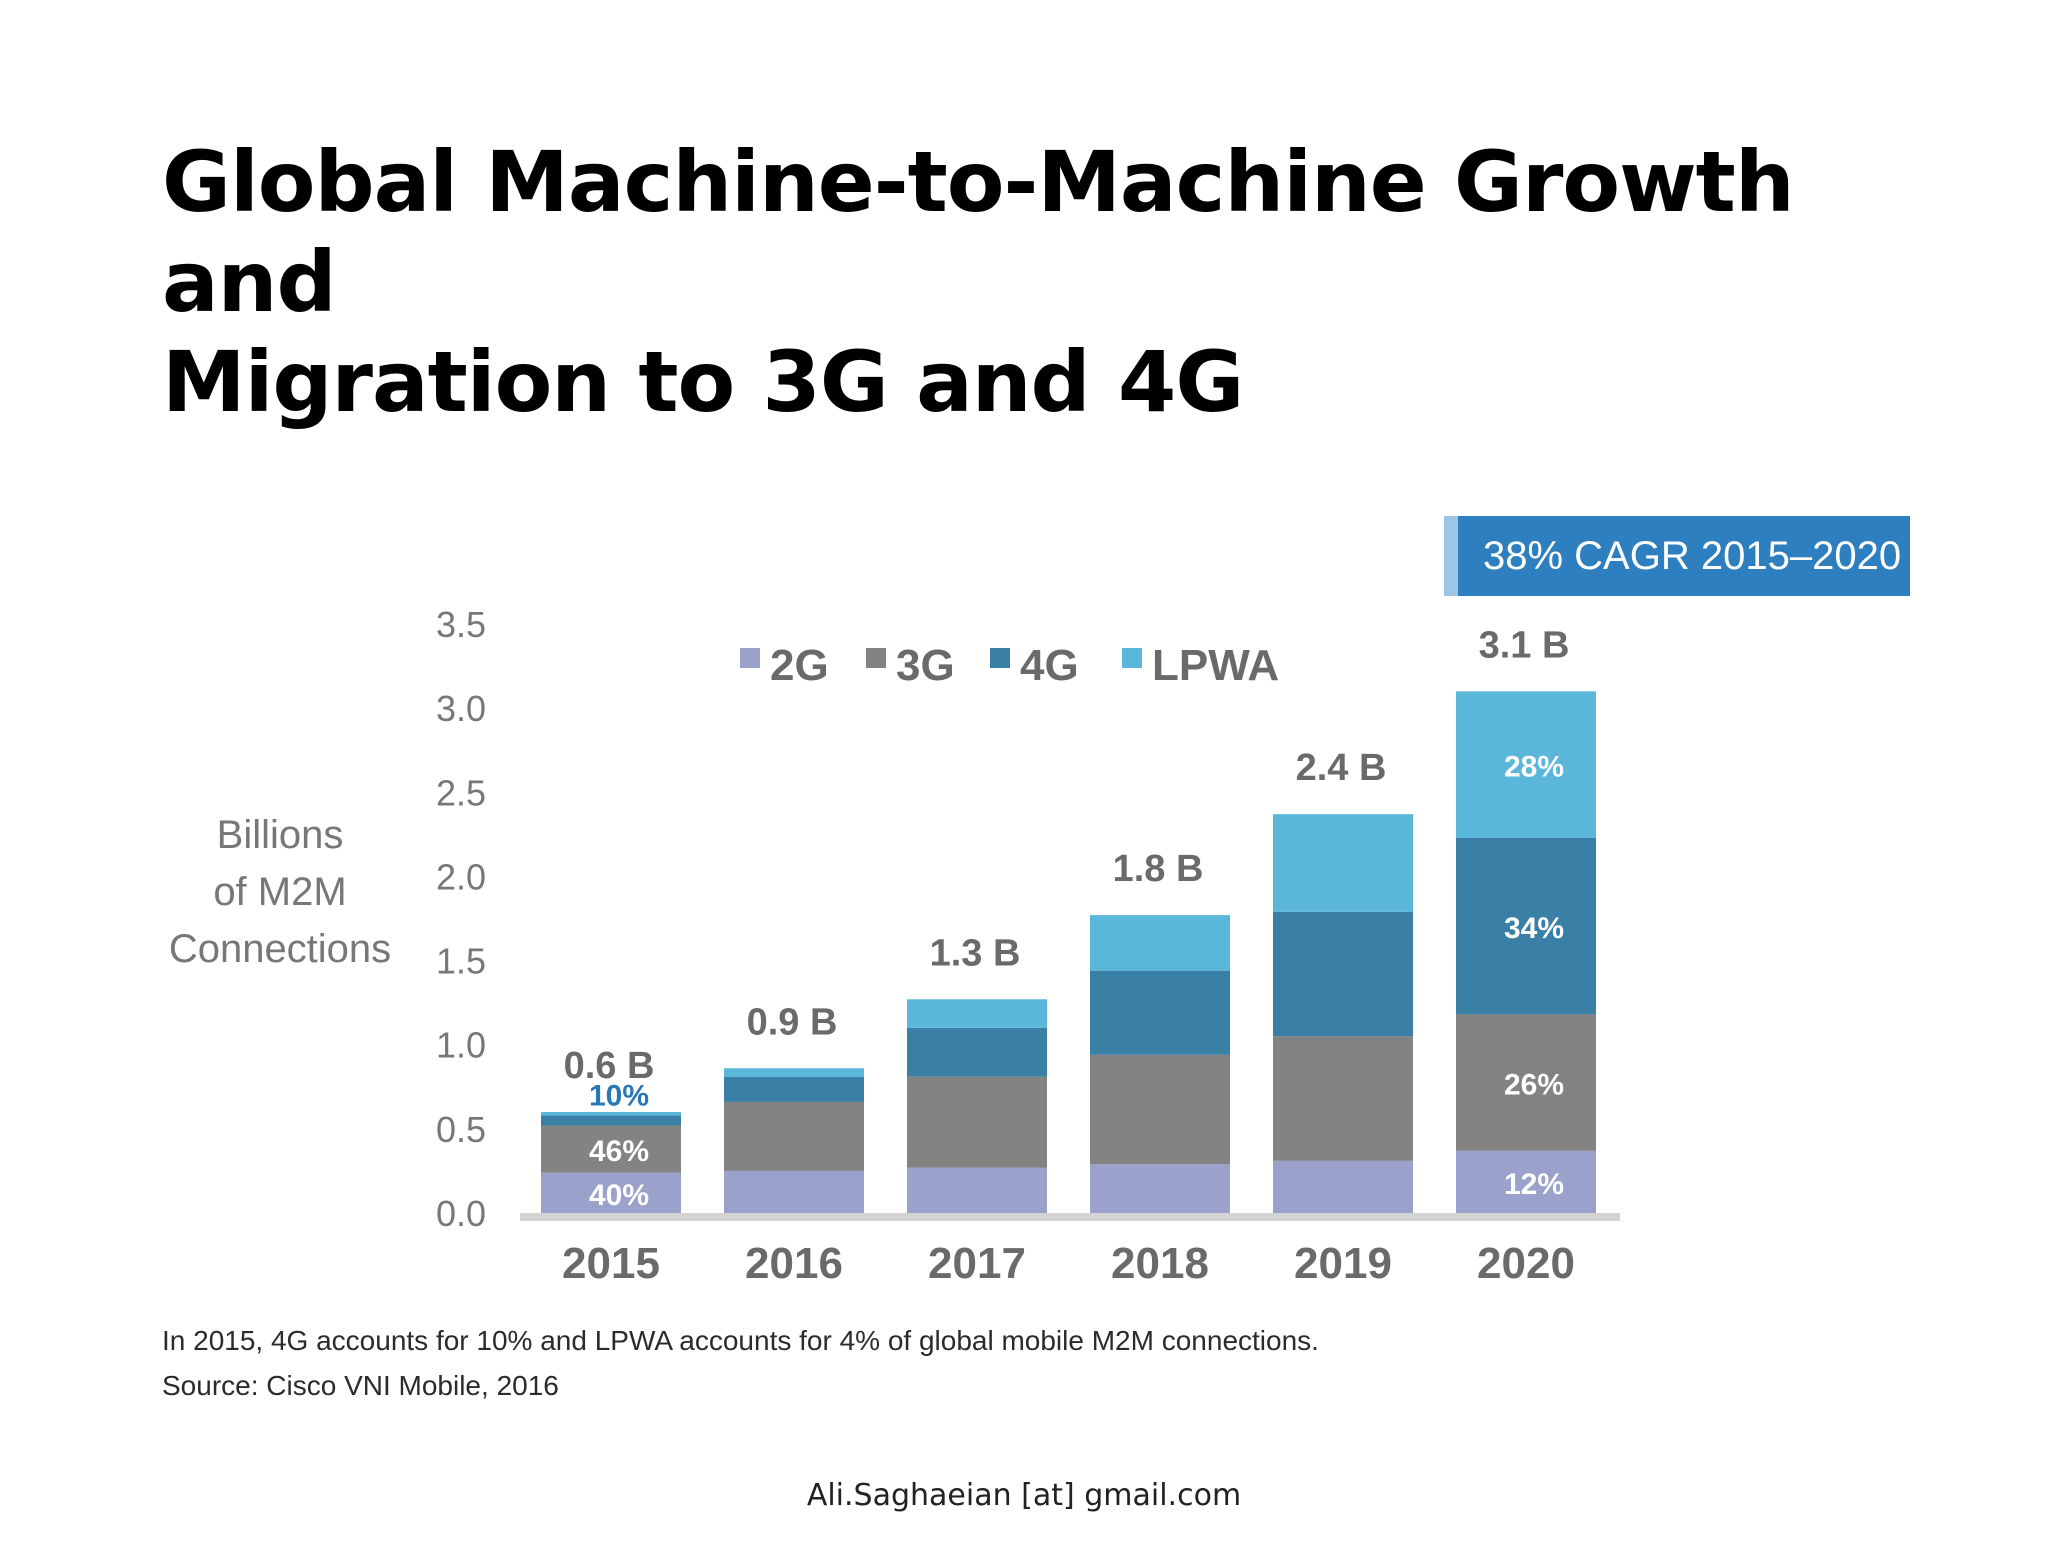 The height and width of the screenshot is (1541, 2048). Describe the element at coordinates (461, 1045) in the screenshot. I see `y-tick-label: 1.0` at that location.